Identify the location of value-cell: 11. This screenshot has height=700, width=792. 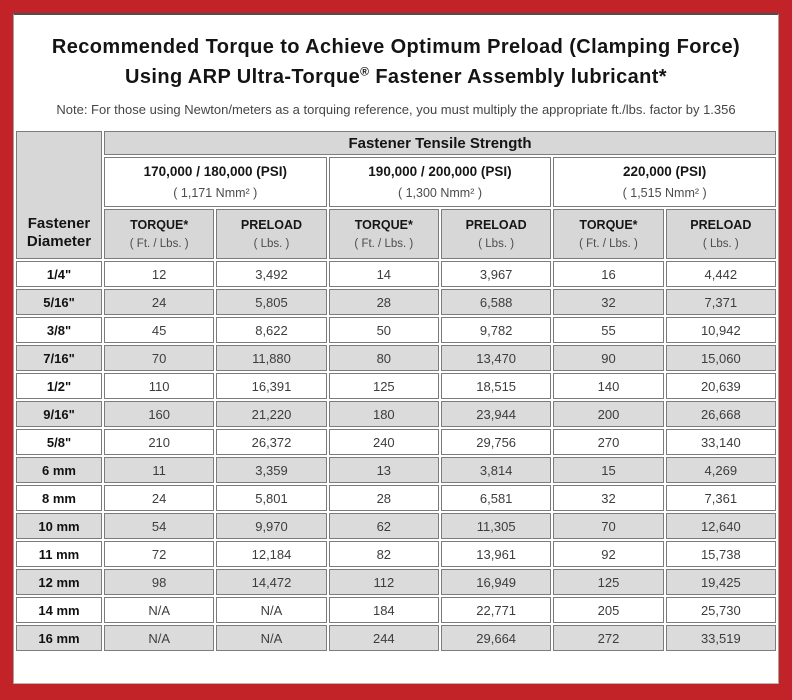
(159, 470).